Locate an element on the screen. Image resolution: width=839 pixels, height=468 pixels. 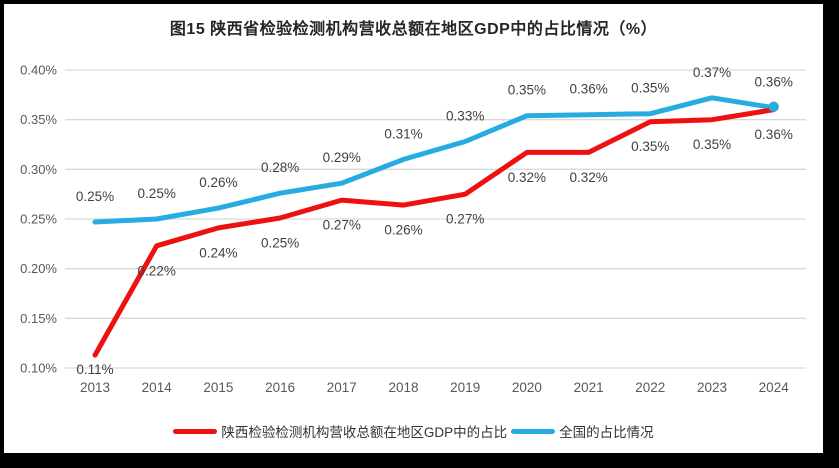
data-label: 0.31% is located at coordinates (403, 133).